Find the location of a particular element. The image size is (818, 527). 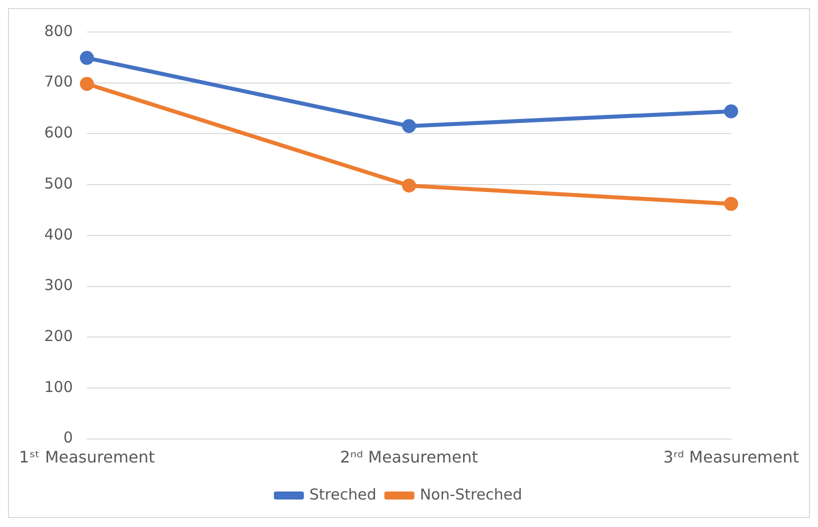

y-tick-label: 800 is located at coordinates (58, 31).